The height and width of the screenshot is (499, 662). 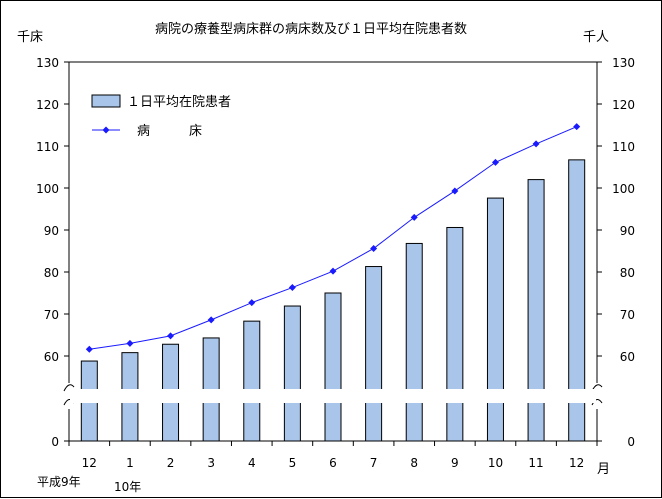 What do you see at coordinates (597, 402) in the screenshot?
I see `right-axis-break-lower` at bounding box center [597, 402].